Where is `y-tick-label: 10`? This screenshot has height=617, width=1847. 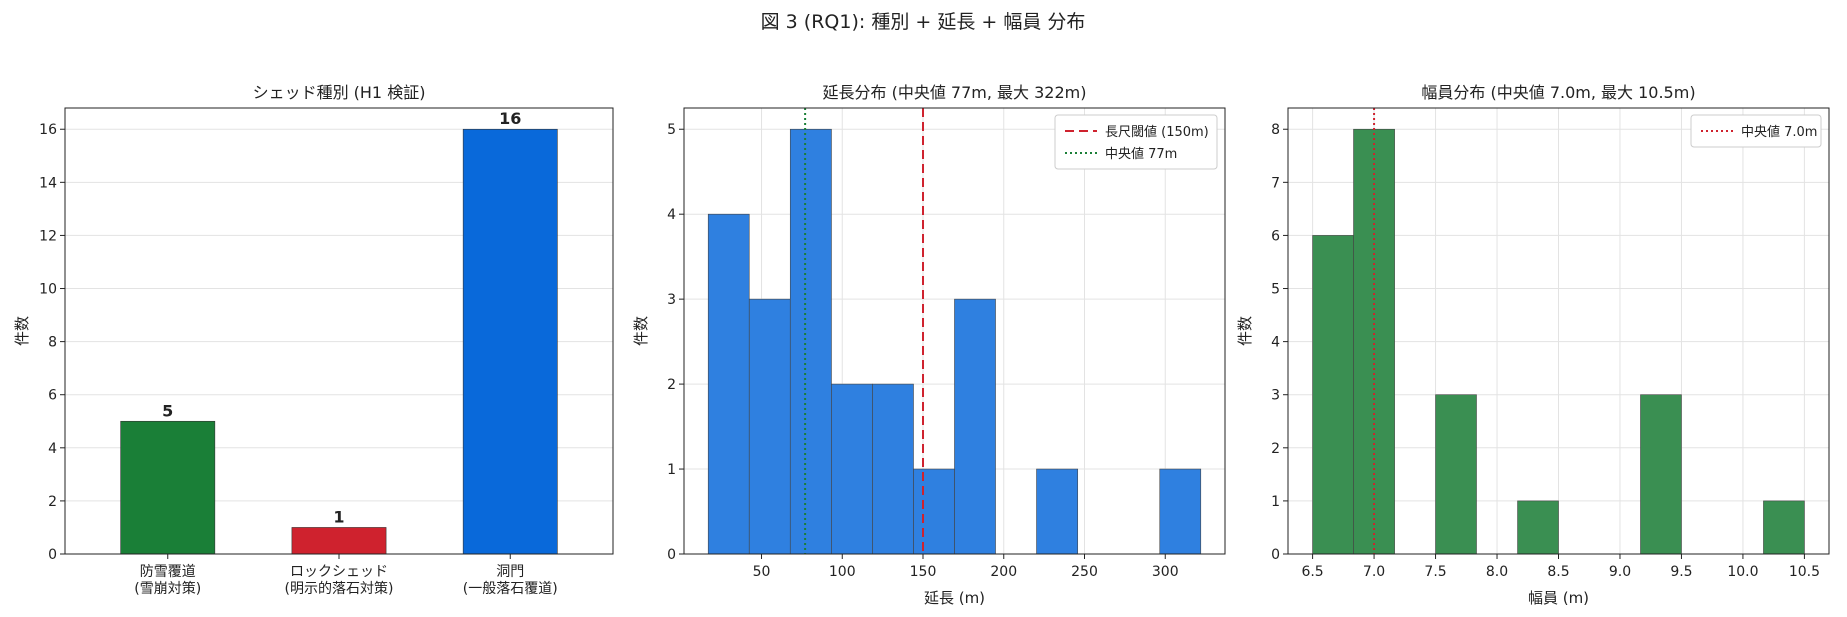 y-tick-label: 10 is located at coordinates (48, 290).